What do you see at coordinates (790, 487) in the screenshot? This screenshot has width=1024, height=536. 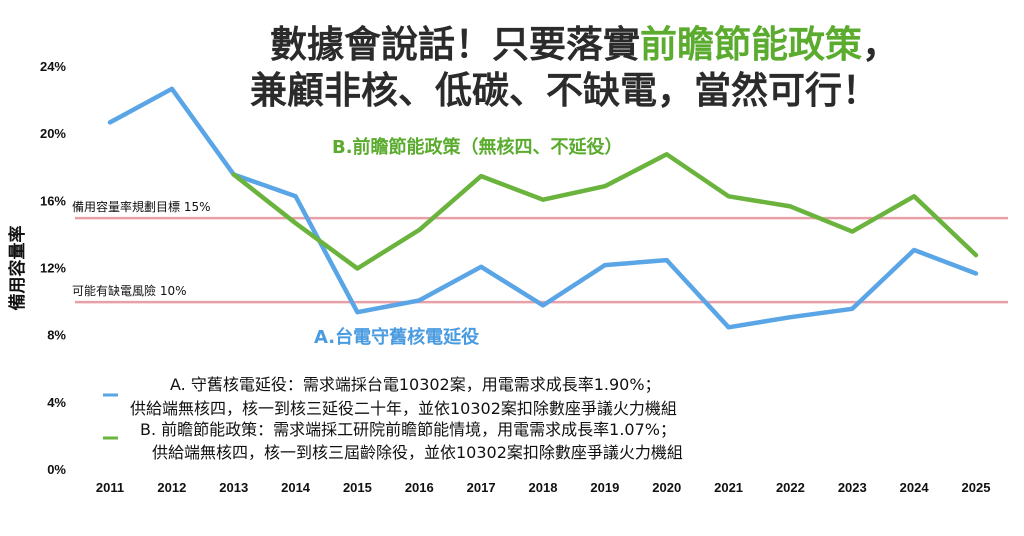 I see `x-tick-label: 2022` at bounding box center [790, 487].